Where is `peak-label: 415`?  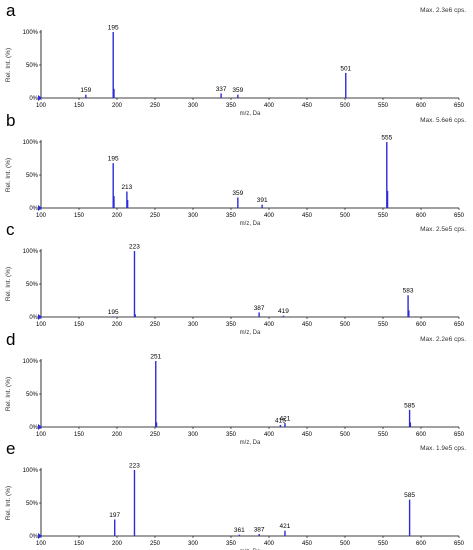
peak-label: 415 is located at coordinates (280, 421).